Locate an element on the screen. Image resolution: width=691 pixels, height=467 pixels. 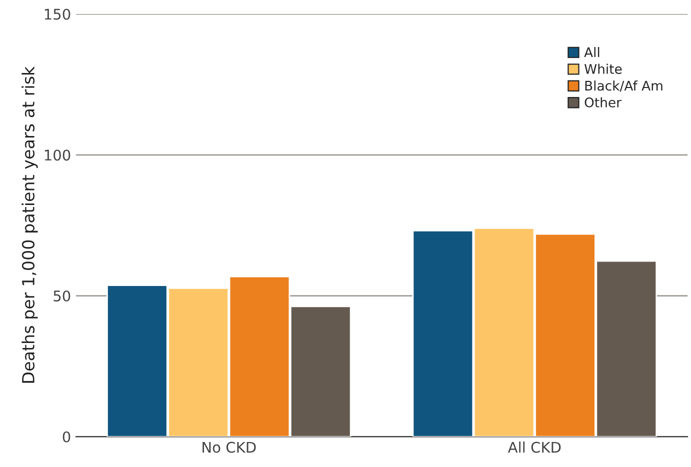
legend-label: Black/Af Am is located at coordinates (623, 86).